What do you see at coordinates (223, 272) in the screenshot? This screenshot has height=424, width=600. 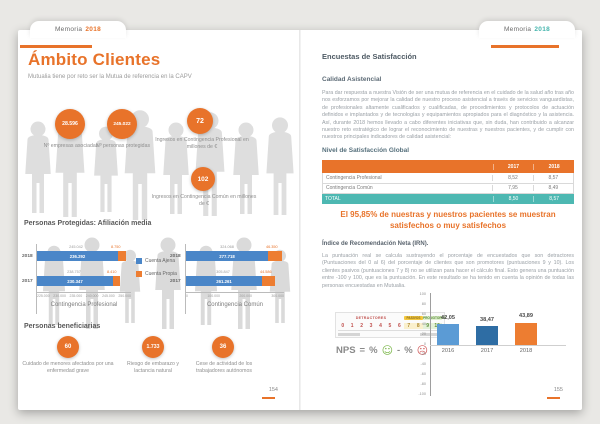 I see `bar-total-label: 305.847` at bounding box center [223, 272].